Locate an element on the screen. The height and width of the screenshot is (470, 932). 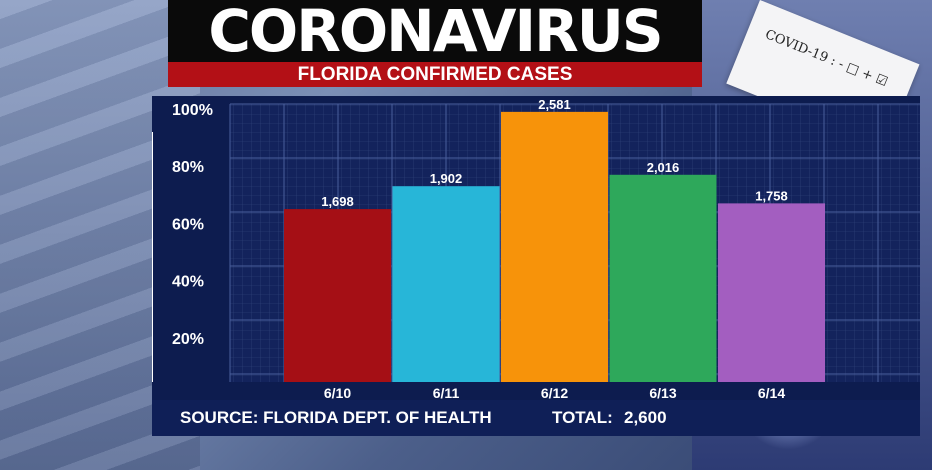
value-label: 2,016 is located at coordinates (663, 167).